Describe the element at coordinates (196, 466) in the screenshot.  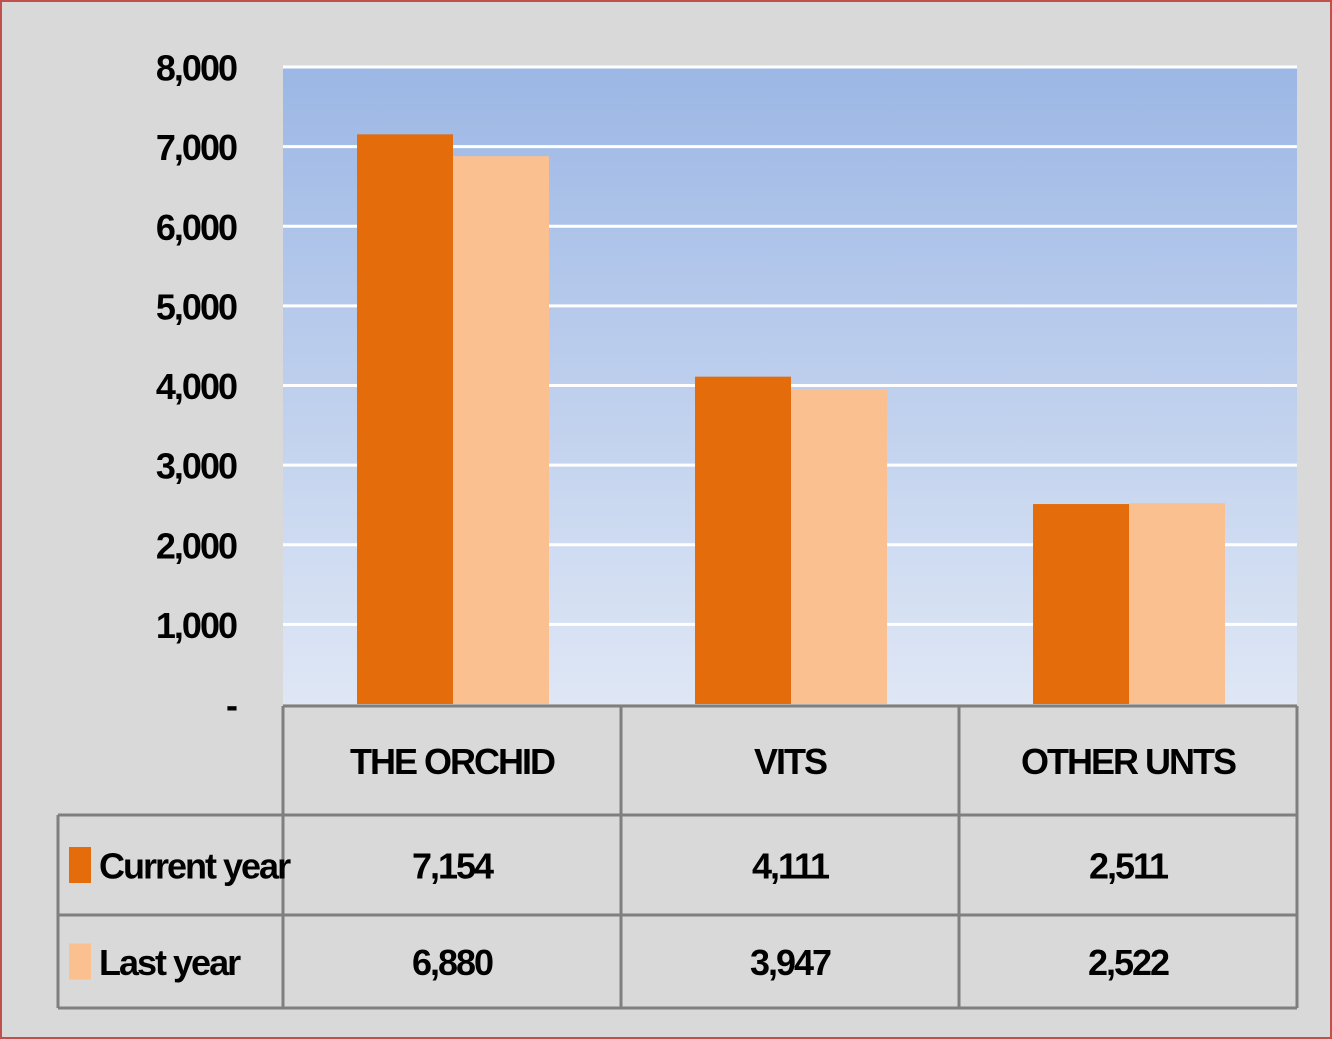
I see `y-tick-label: 3,000` at that location.